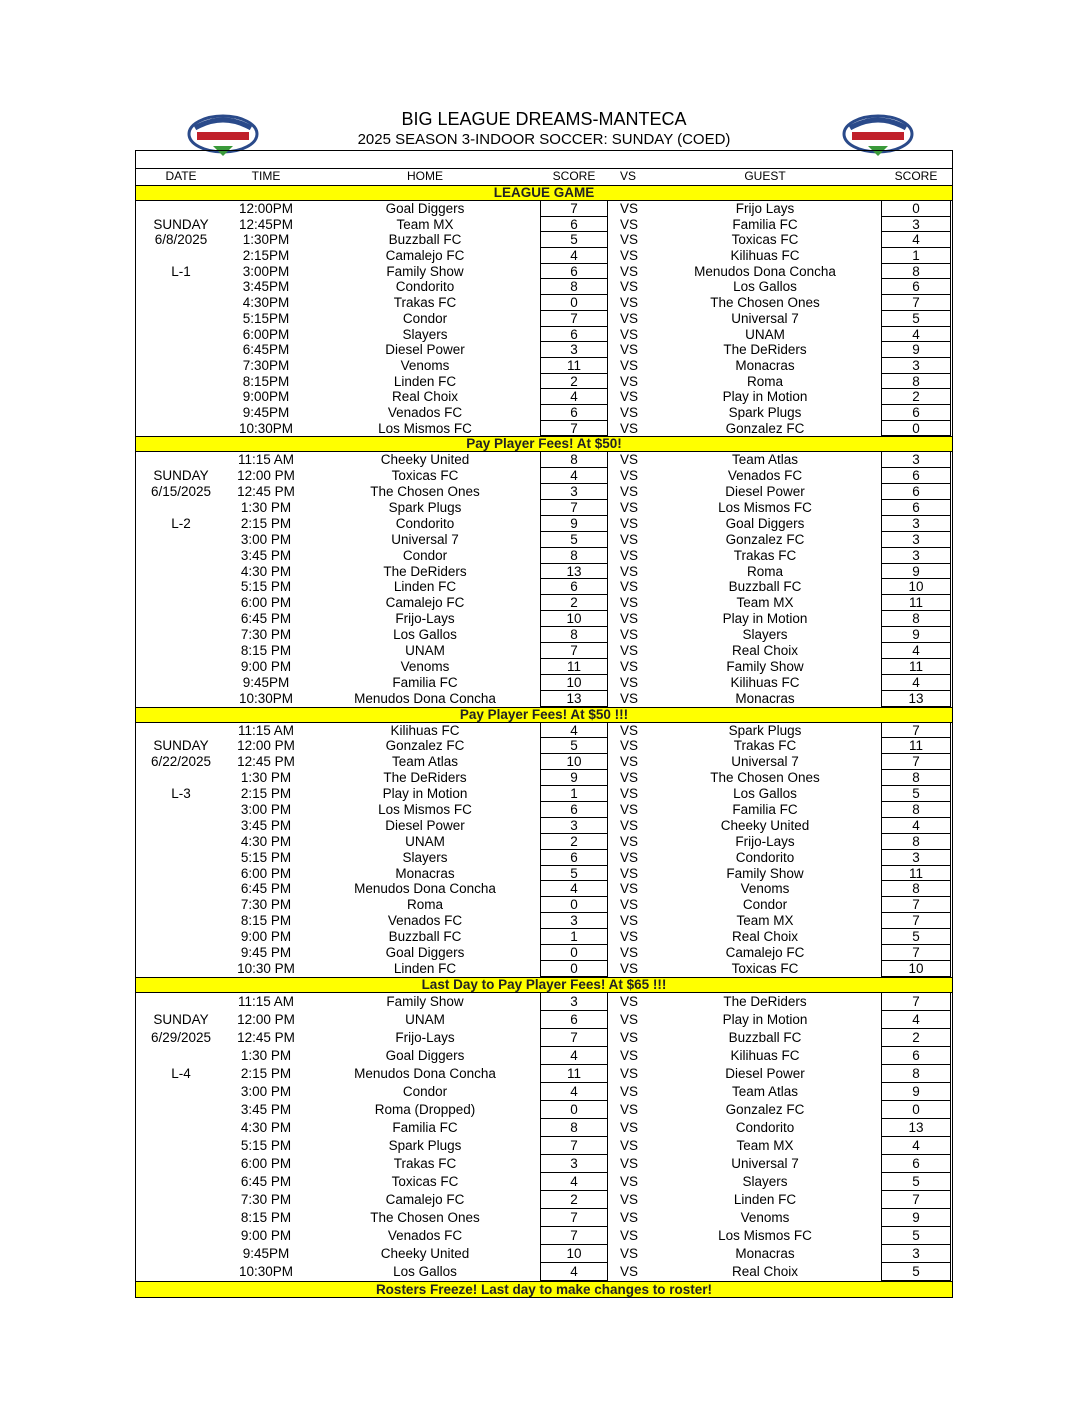  I want to click on game-row: 5:15 PM Slayers 6 VS Condorito 3, so click(544, 857).